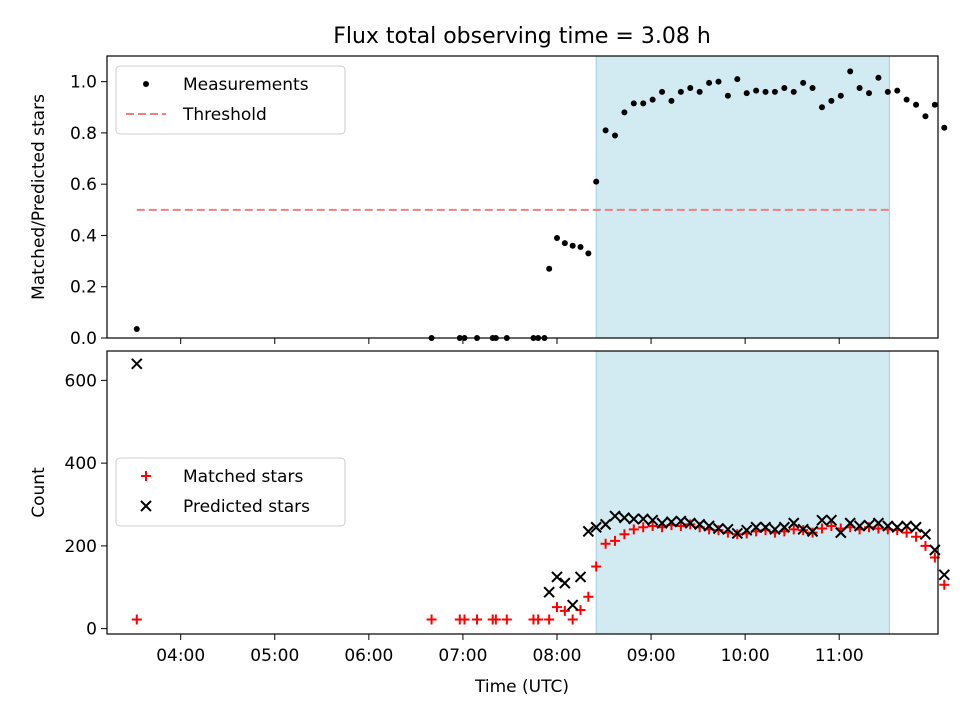 Image resolution: width=960 pixels, height=720 pixels. I want to click on y-tick-label: 0.6, so click(83, 185).